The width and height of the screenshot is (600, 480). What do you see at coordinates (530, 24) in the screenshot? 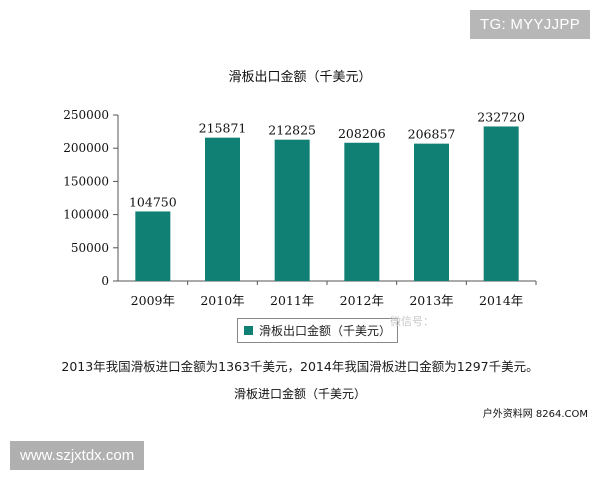
I see `corner-tag: TG: MYYJJPP` at bounding box center [530, 24].